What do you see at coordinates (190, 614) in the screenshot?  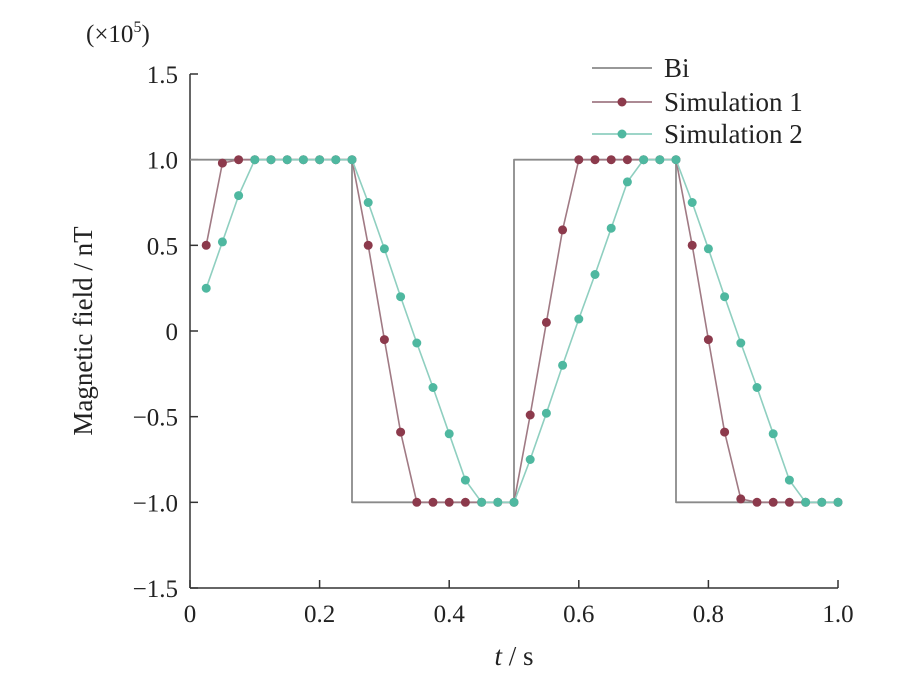 I see `x-tick-label: 0` at bounding box center [190, 614].